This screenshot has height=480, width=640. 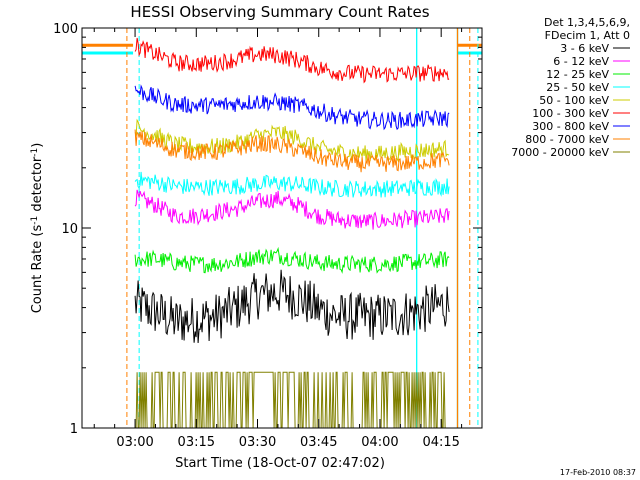 I want to click on legend-entry-5: 100 - 300 keV, so click(x=570, y=113).